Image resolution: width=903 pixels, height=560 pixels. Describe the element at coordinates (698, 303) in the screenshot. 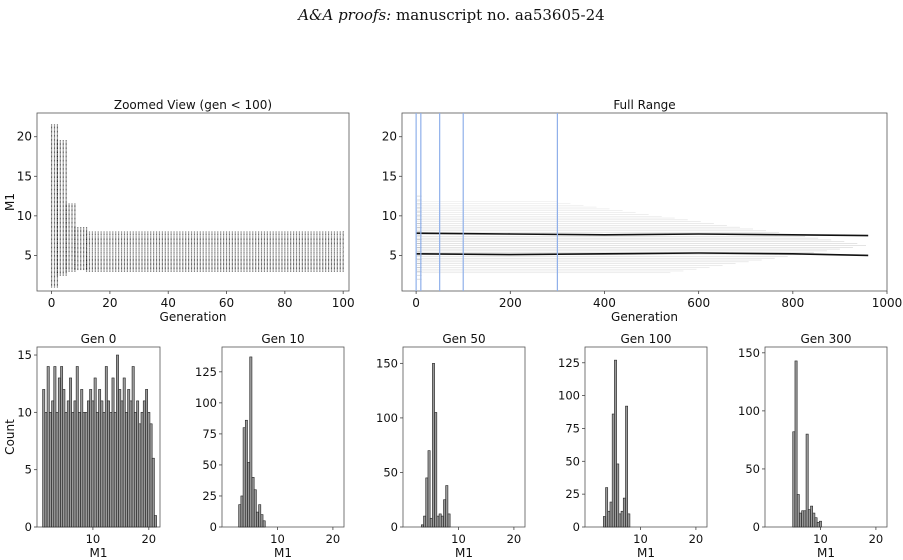

I see `x-tick-label: 600` at that location.